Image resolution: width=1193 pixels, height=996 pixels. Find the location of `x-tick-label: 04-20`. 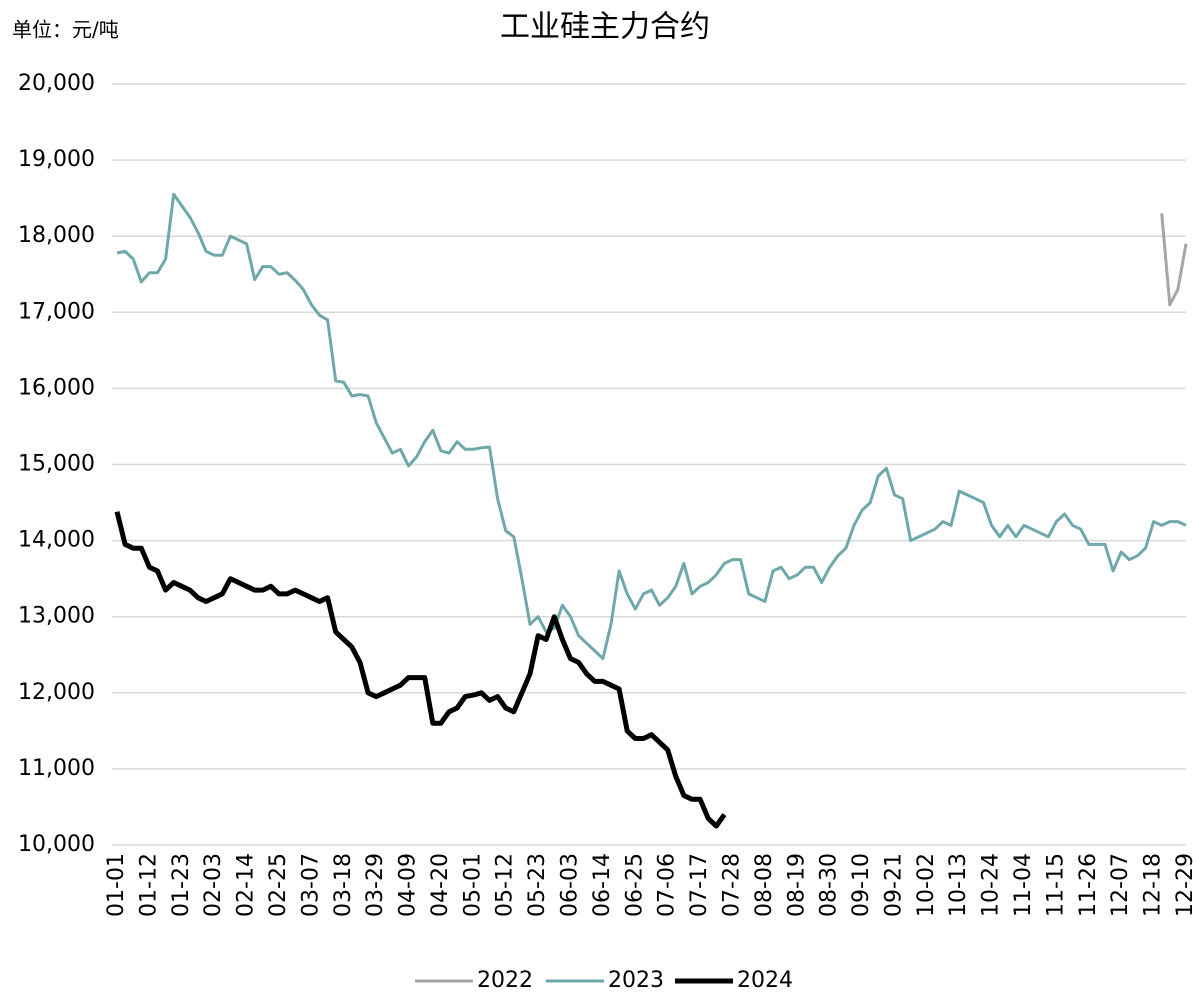

x-tick-label: 04-20 is located at coordinates (440, 885).